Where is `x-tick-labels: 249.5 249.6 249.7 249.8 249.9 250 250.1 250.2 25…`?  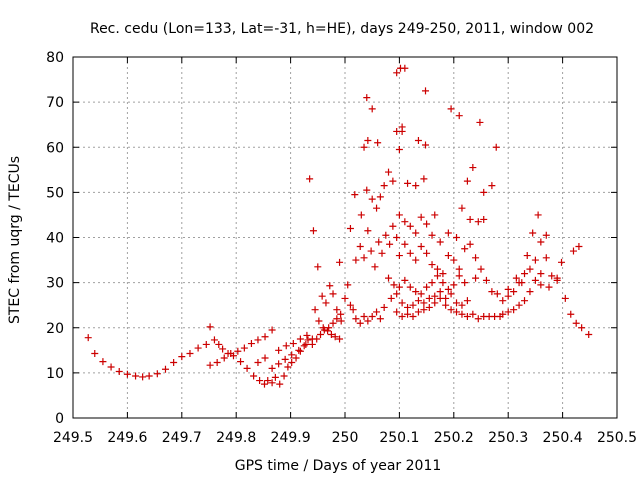
x-tick-labels: 249.5 249.6 249.7 249.8 249.9 250 250.1 250.2 25… is located at coordinates (345, 438).